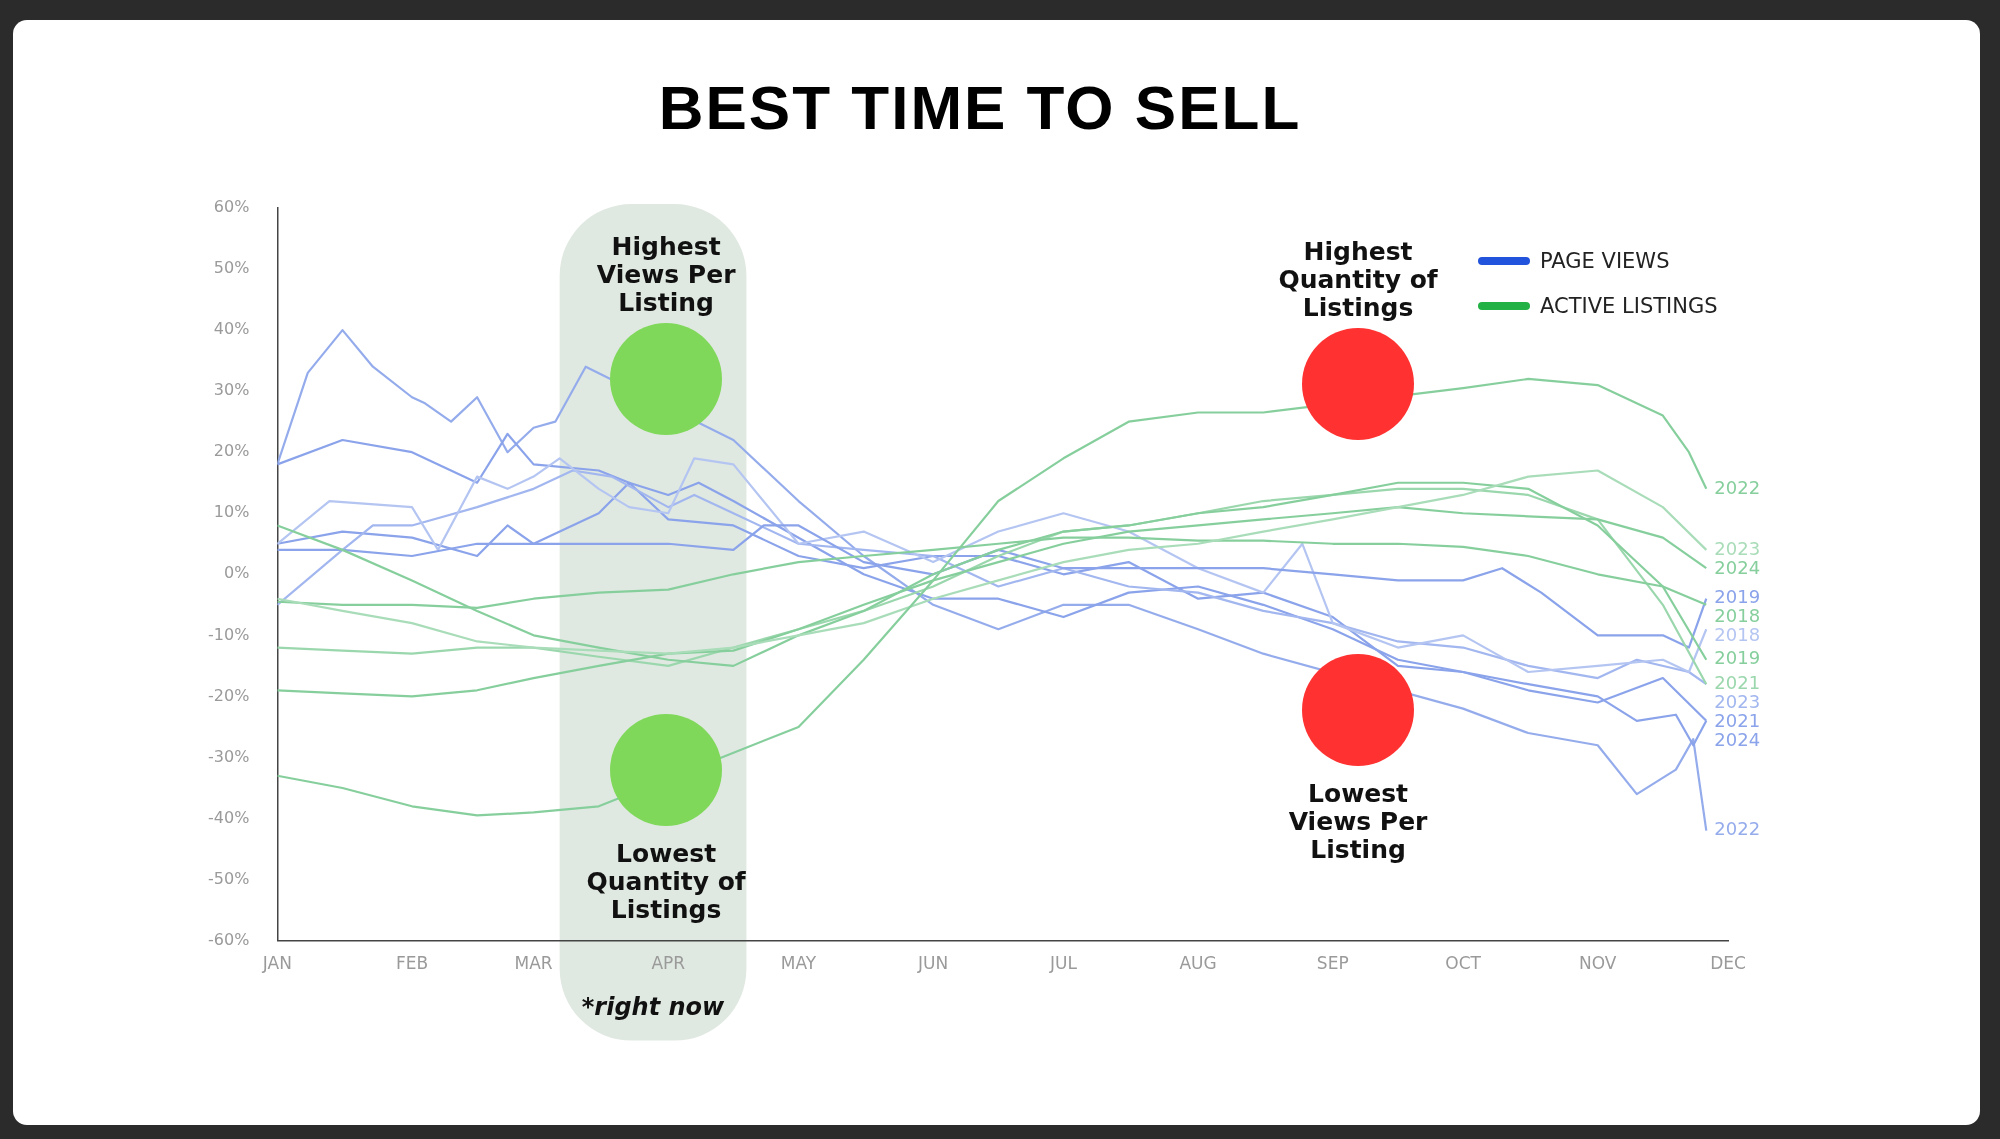 This screenshot has width=2000, height=1139. What do you see at coordinates (228, 878) in the screenshot?
I see `y-tick-label: -50%` at bounding box center [228, 878].